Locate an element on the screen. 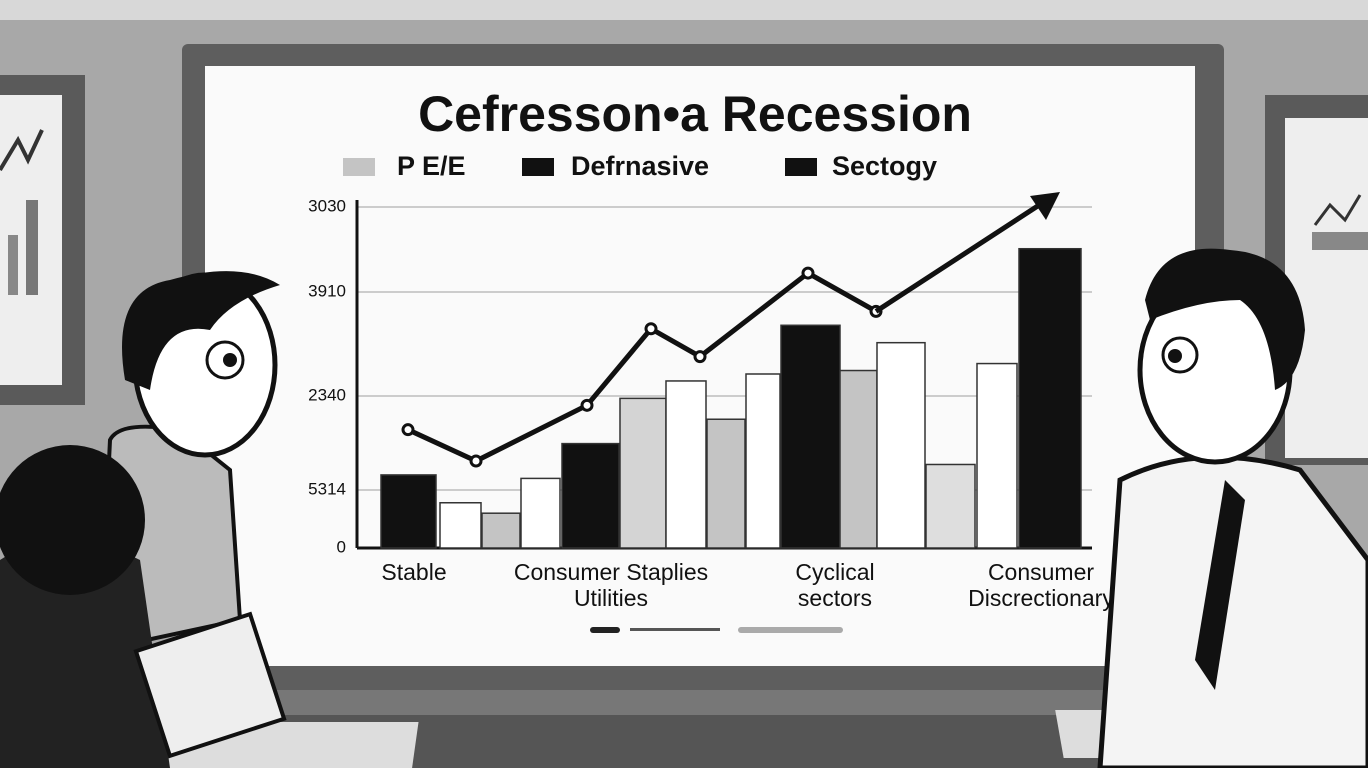 The height and width of the screenshot is (768, 1368). trend-arrow is located at coordinates (963, 254).